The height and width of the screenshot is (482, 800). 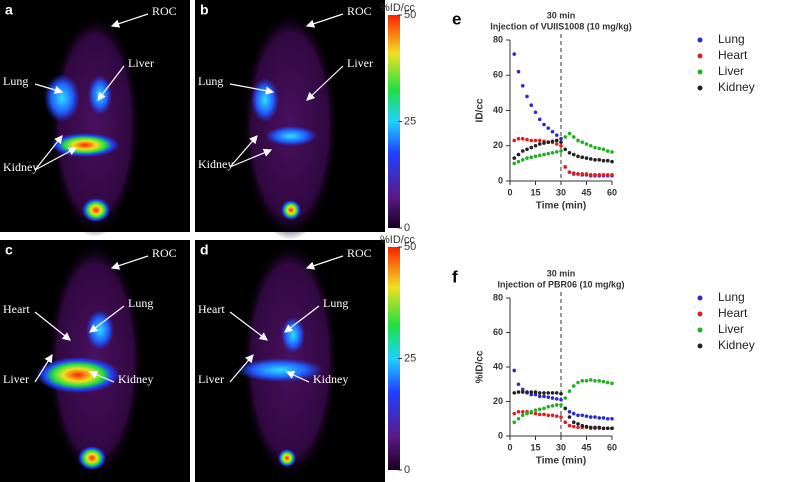 I want to click on pet-panel: d ROC Heart Lung Liver Kidney, so click(x=290, y=361).